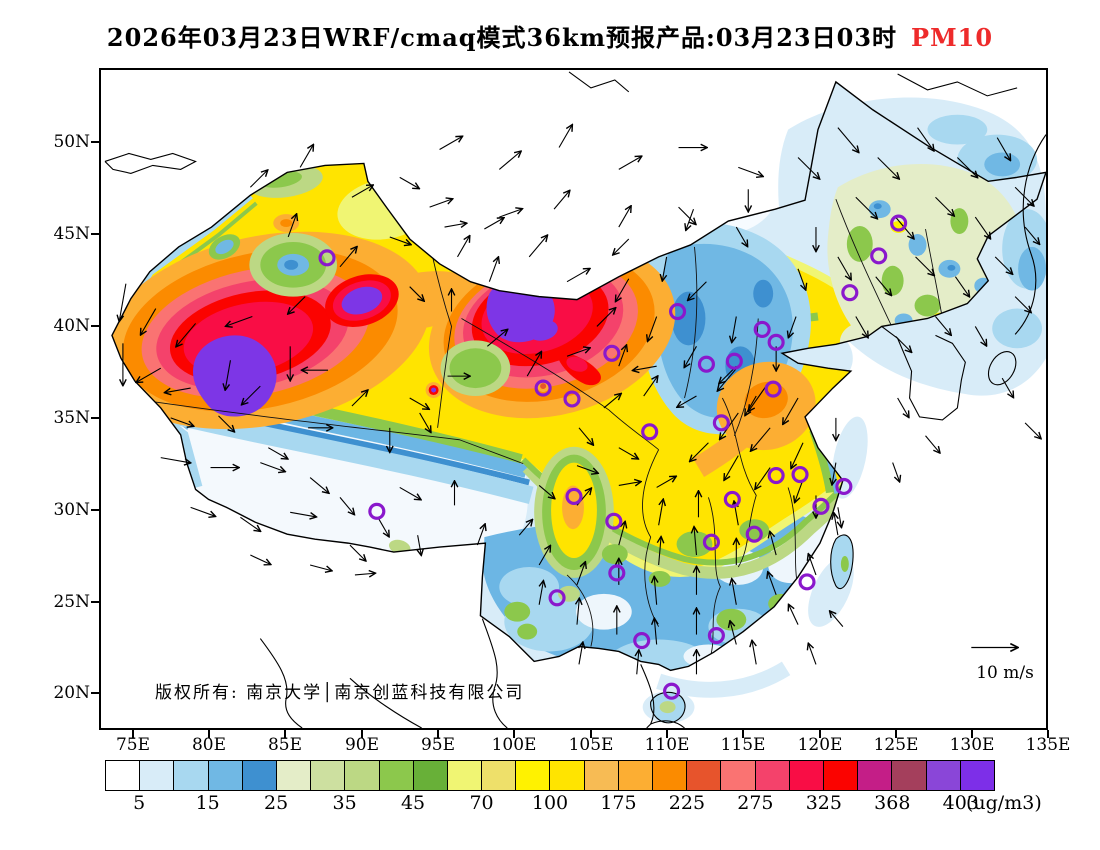  Describe the element at coordinates (71, 693) in the screenshot. I see `lat-tick-label: 20N` at that location.